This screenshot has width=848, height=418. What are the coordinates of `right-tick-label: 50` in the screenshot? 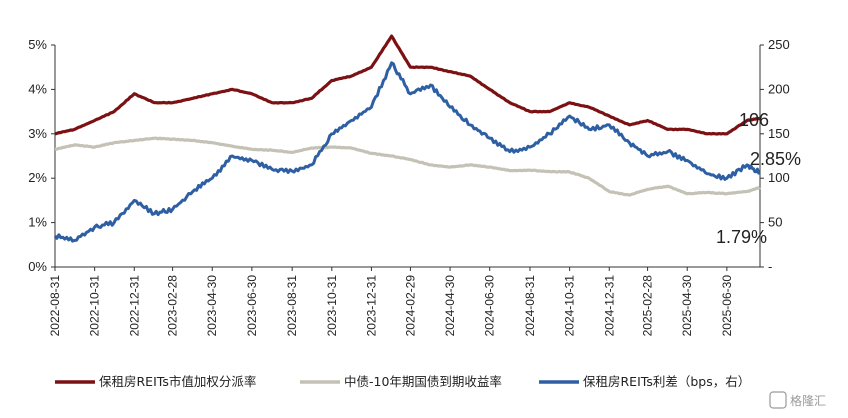 It's located at (775, 222).